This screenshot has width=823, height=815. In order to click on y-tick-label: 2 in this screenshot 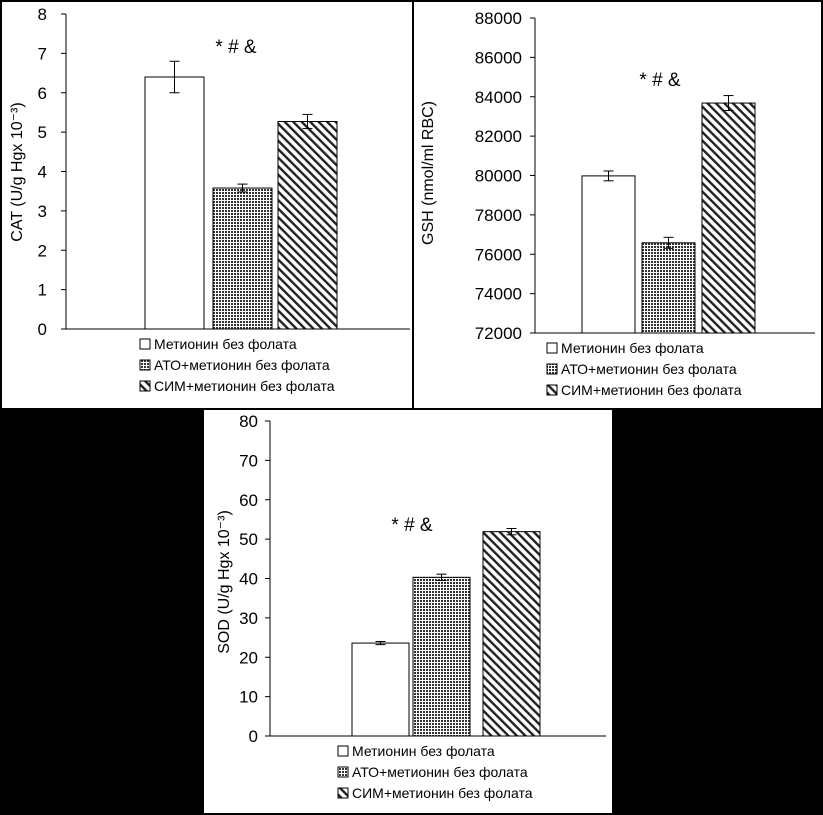, I will do `click(42, 250)`.